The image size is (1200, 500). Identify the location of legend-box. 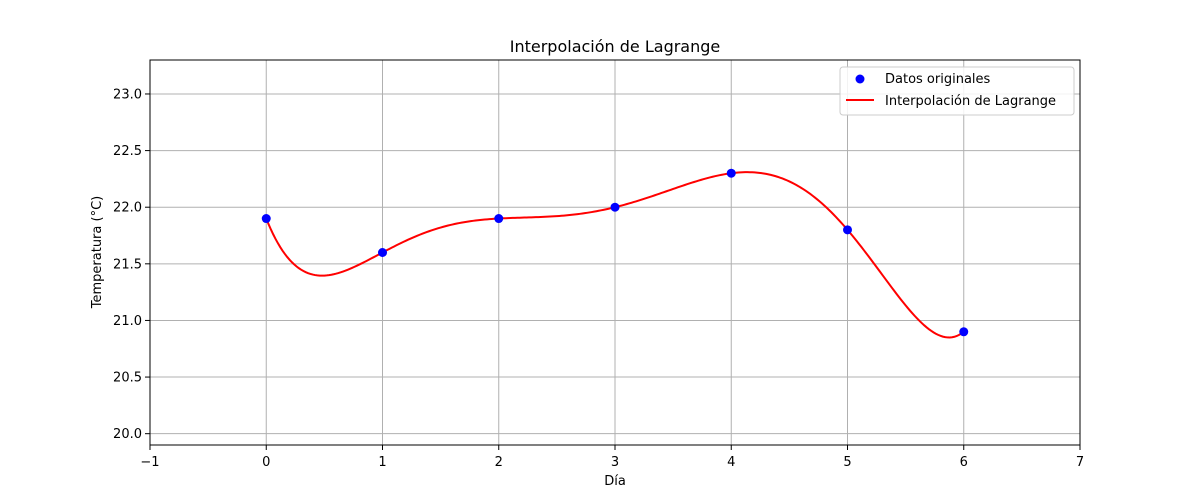
(957, 91).